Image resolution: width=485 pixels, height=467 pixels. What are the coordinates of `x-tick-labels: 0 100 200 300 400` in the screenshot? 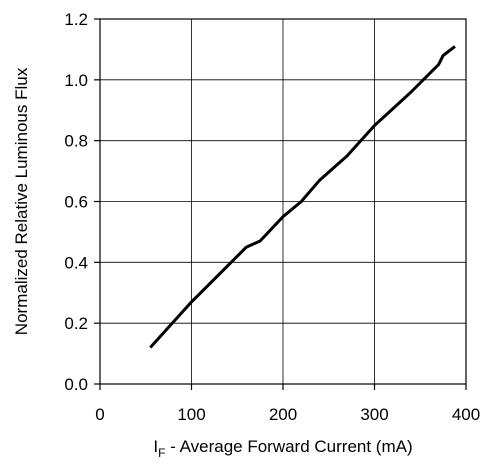 It's located at (287, 414).